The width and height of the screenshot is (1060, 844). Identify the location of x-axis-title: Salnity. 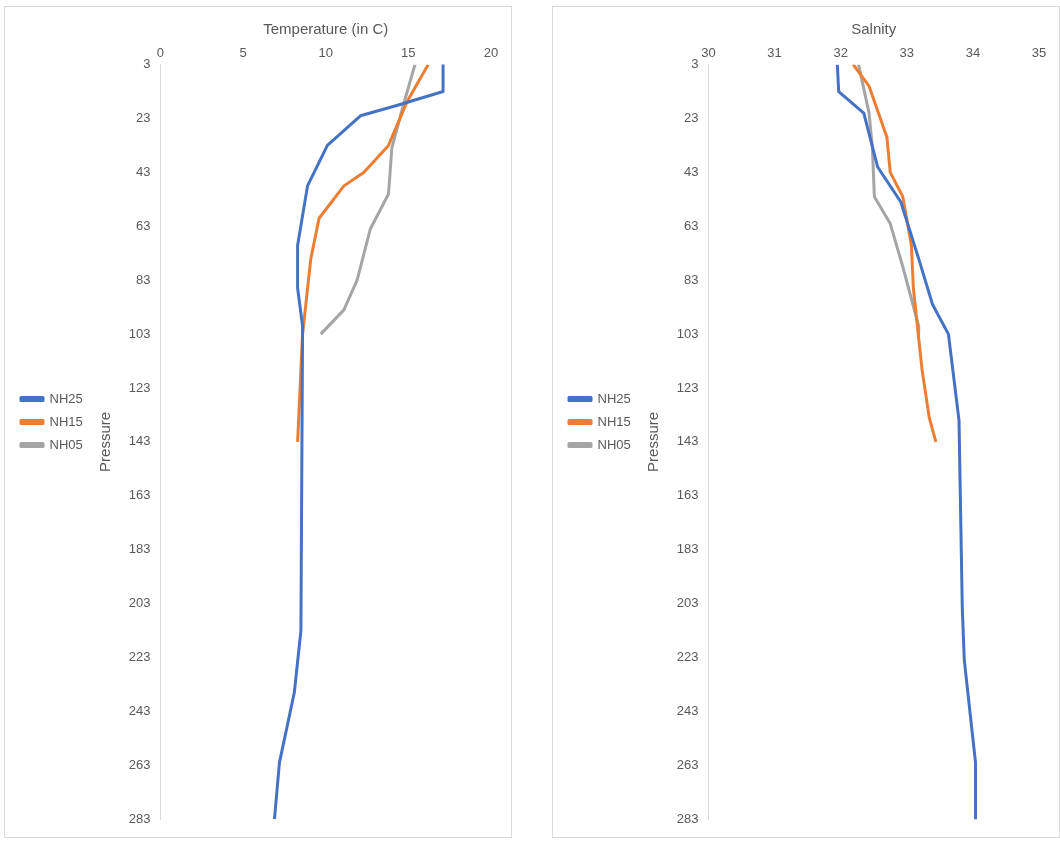
(874, 29).